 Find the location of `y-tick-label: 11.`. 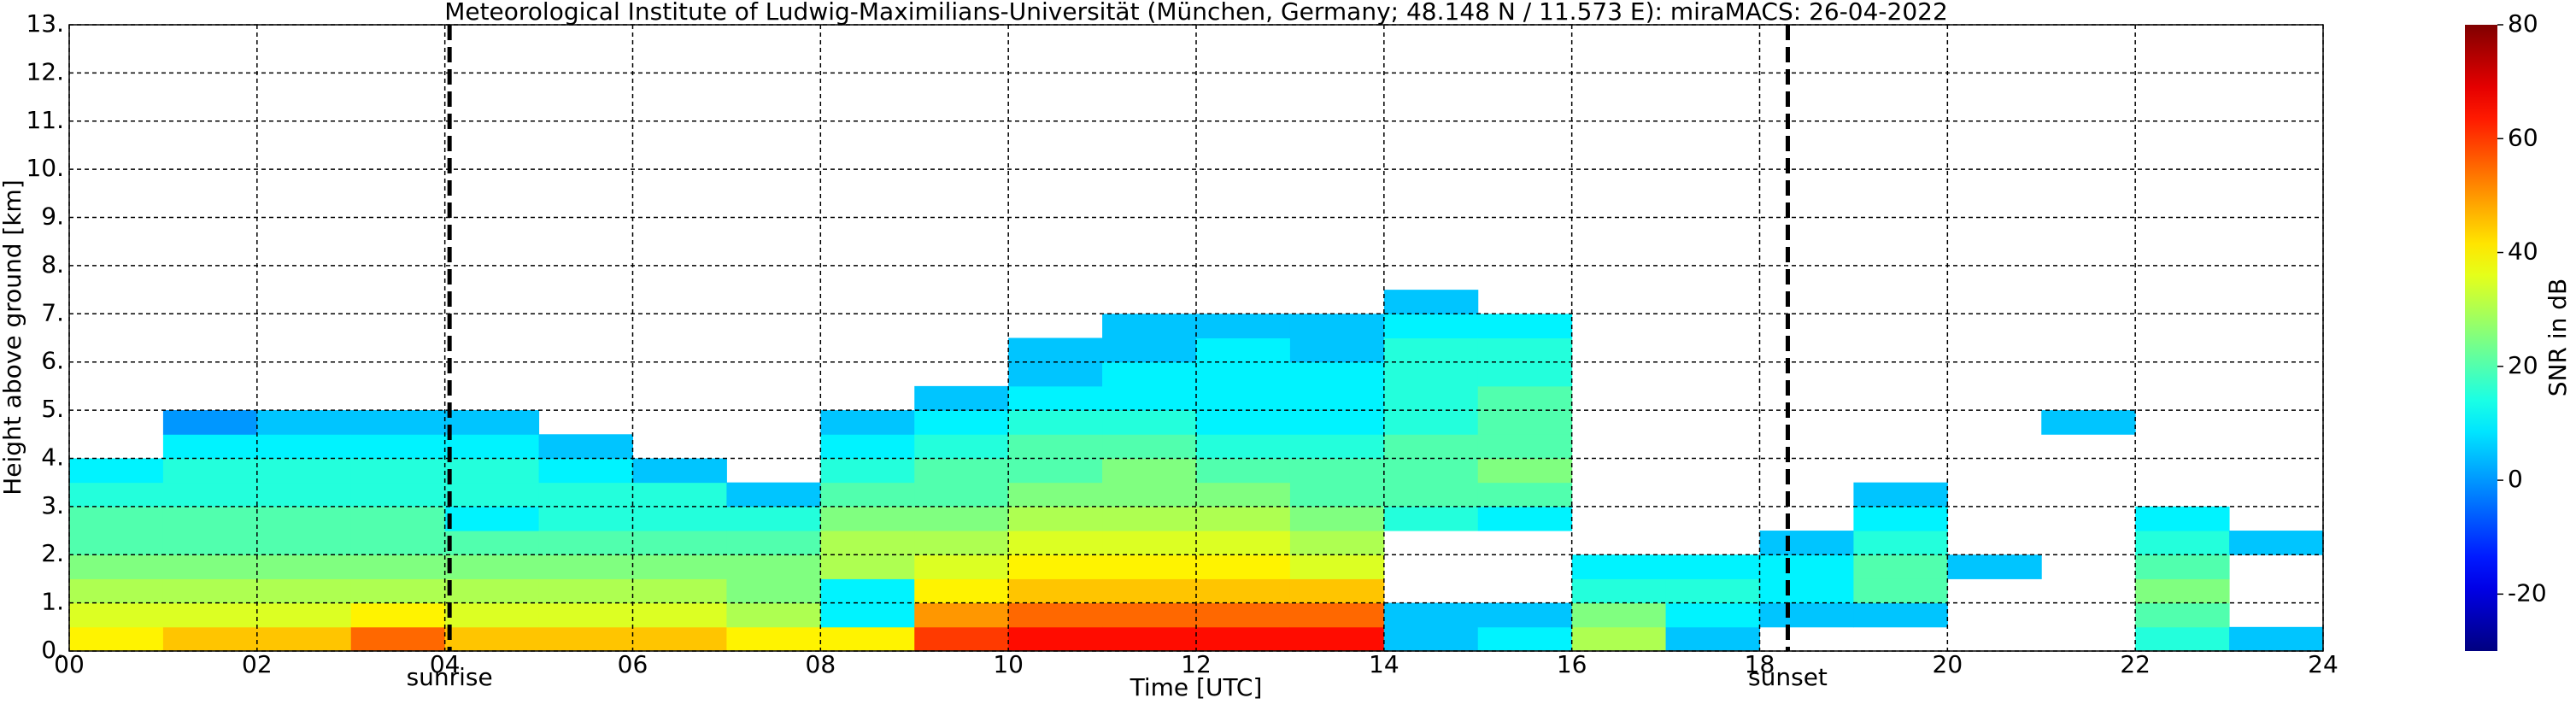

y-tick-label: 11. is located at coordinates (45, 120).